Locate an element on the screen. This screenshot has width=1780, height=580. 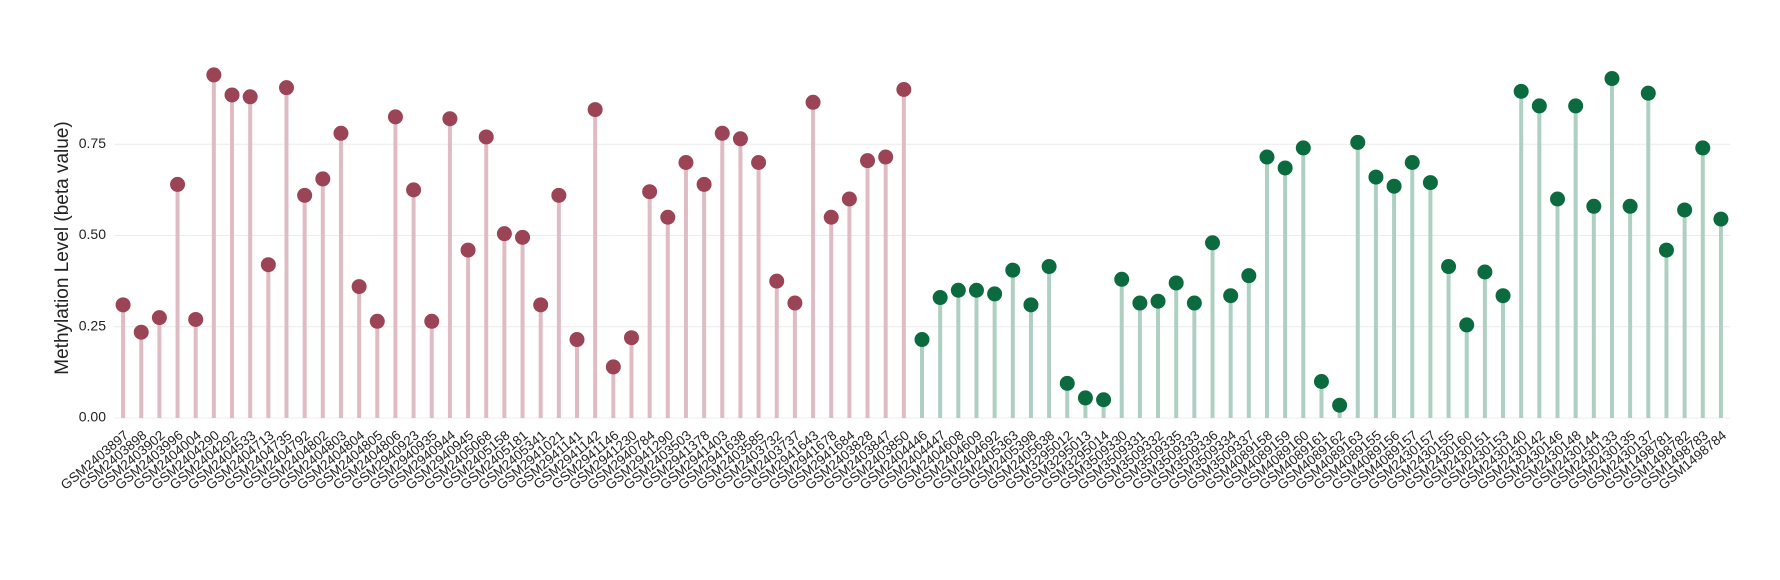
y-tick-label: 0.25 is located at coordinates (92, 325).